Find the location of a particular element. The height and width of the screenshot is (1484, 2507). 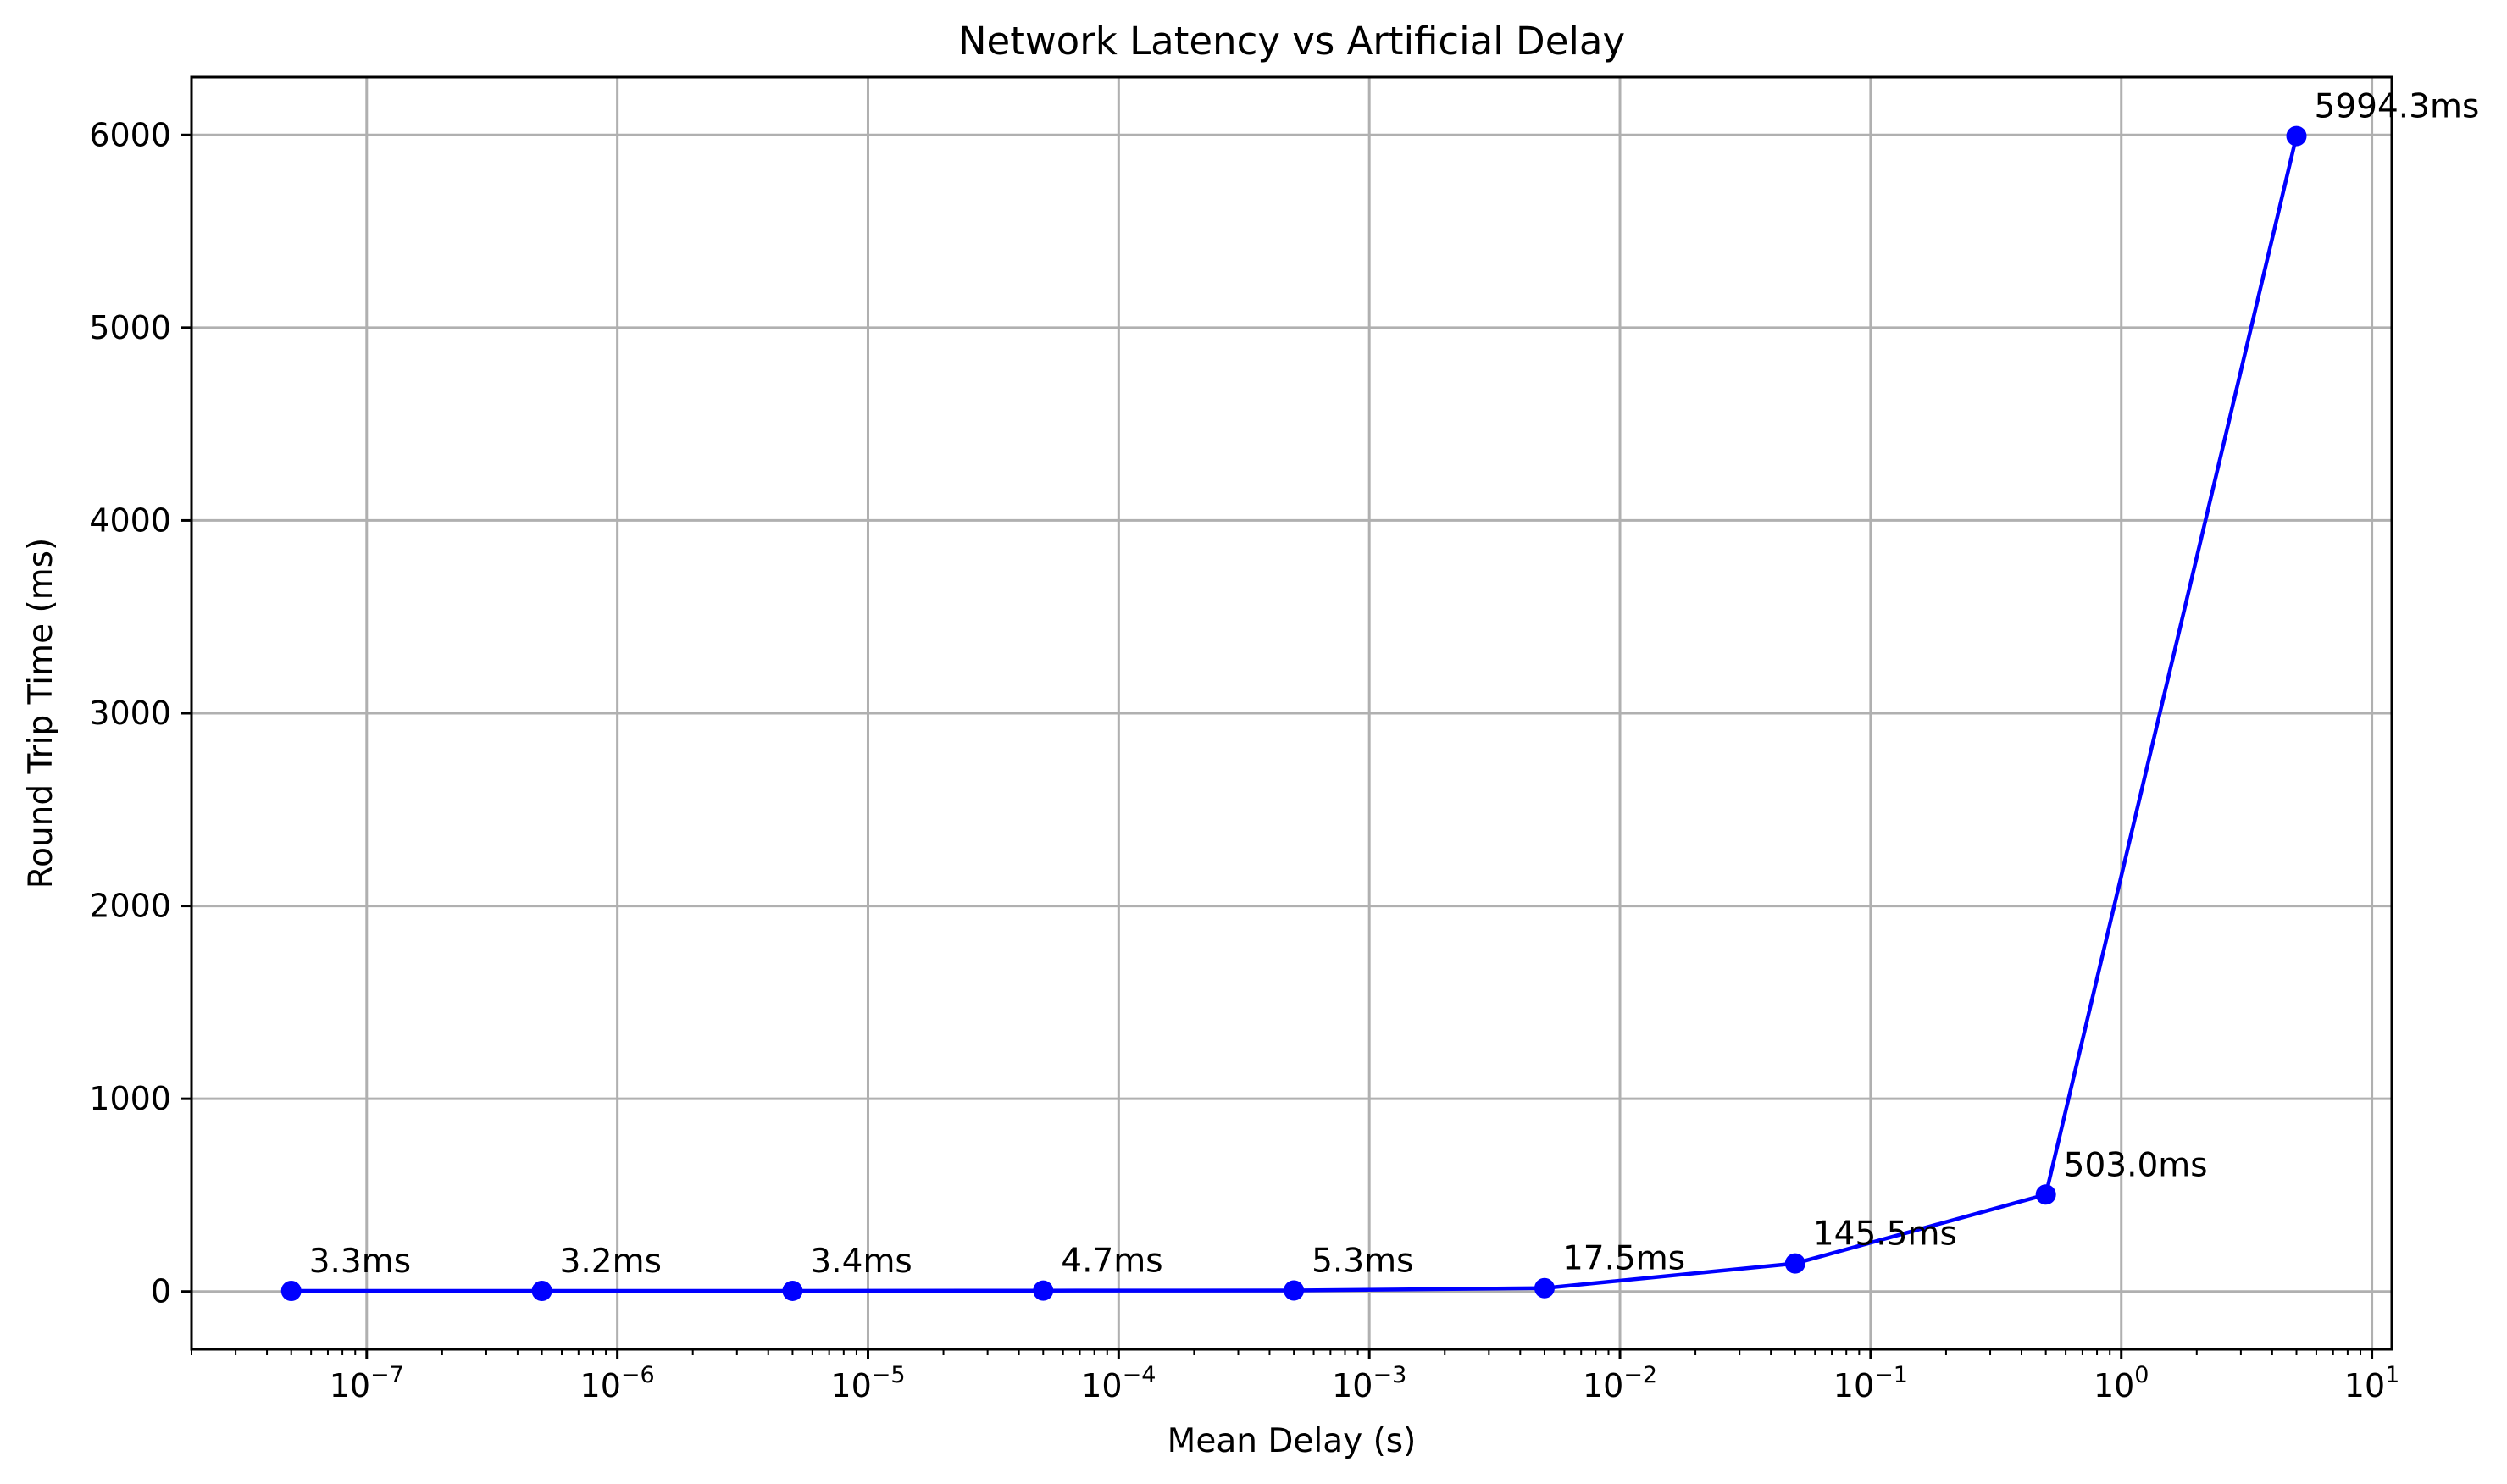

data-label-7: 503.0ms is located at coordinates (2136, 1165).